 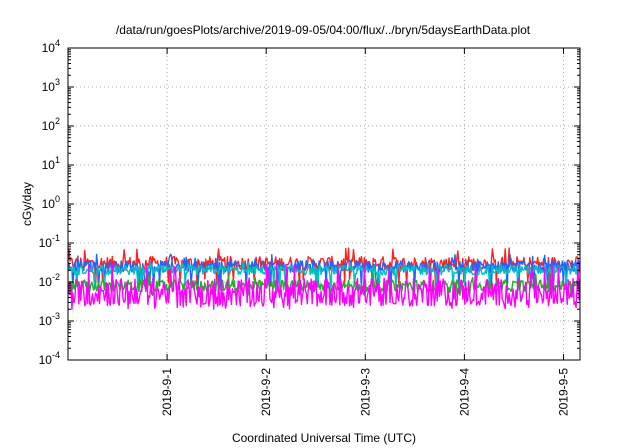 What do you see at coordinates (56, 355) in the screenshot?
I see `y-tick-exponent: -4` at bounding box center [56, 355].